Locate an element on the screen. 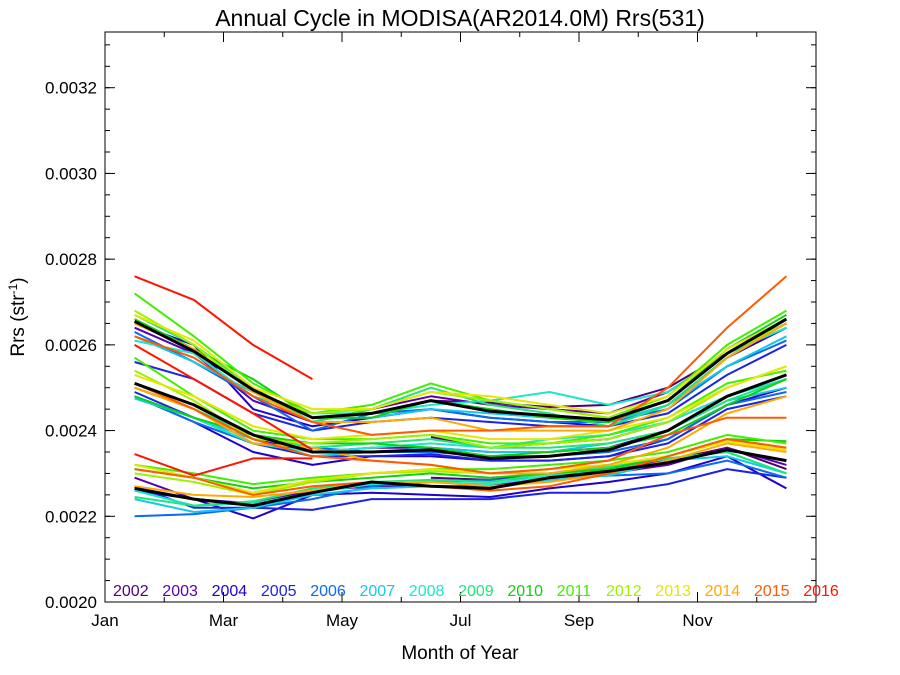  x-axis-label: Month of Year is located at coordinates (460, 653).